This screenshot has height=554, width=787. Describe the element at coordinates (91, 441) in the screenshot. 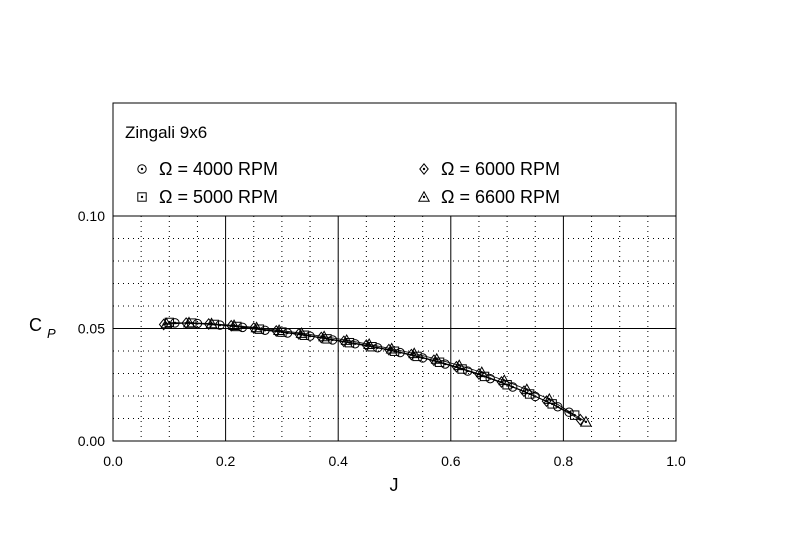

I see `y-tick-label: 0.00` at that location.